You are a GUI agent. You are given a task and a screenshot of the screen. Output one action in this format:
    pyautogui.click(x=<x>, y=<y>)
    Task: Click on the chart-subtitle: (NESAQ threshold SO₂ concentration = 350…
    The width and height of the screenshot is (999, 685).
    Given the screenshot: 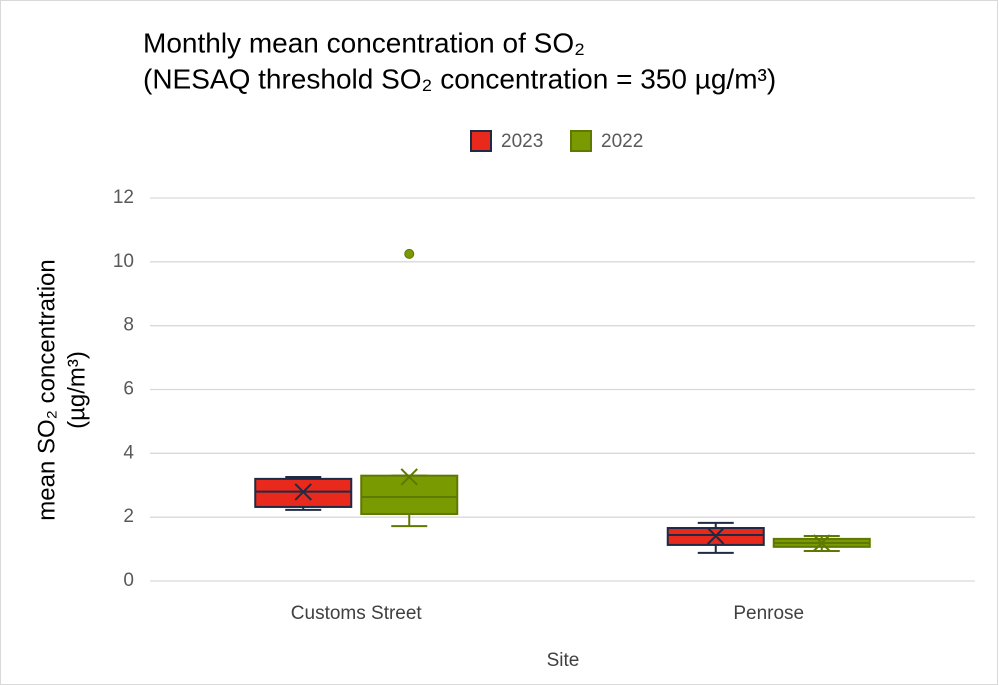 What is the action you would take?
    pyautogui.click(x=459, y=78)
    